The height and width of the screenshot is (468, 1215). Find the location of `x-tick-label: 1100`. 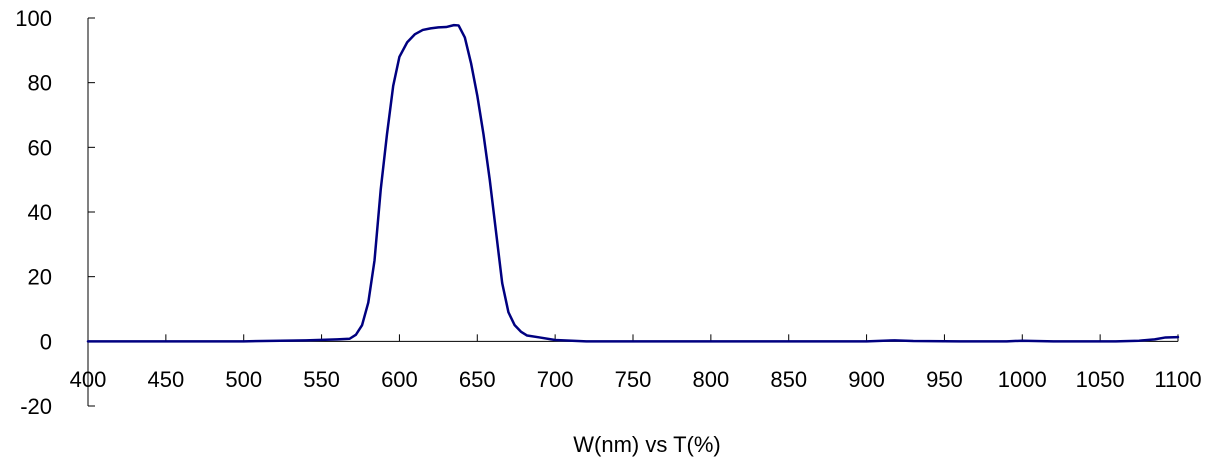

x-tick-label: 1100 is located at coordinates (1177, 379).